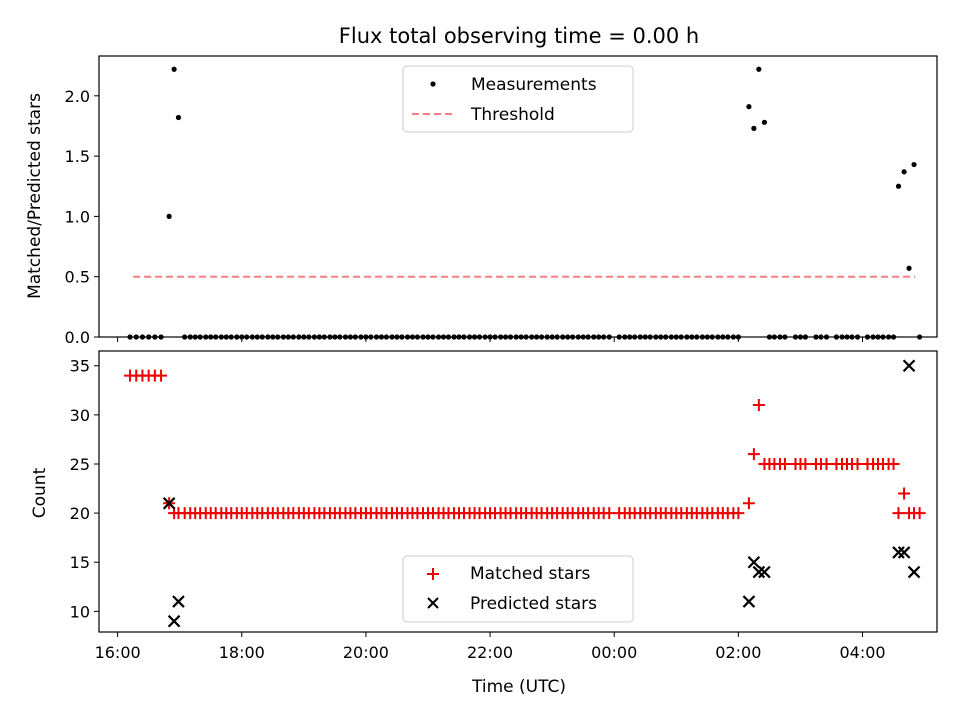 The height and width of the screenshot is (720, 960). Describe the element at coordinates (433, 84) in the screenshot. I see `legend-measurements-marker` at that location.